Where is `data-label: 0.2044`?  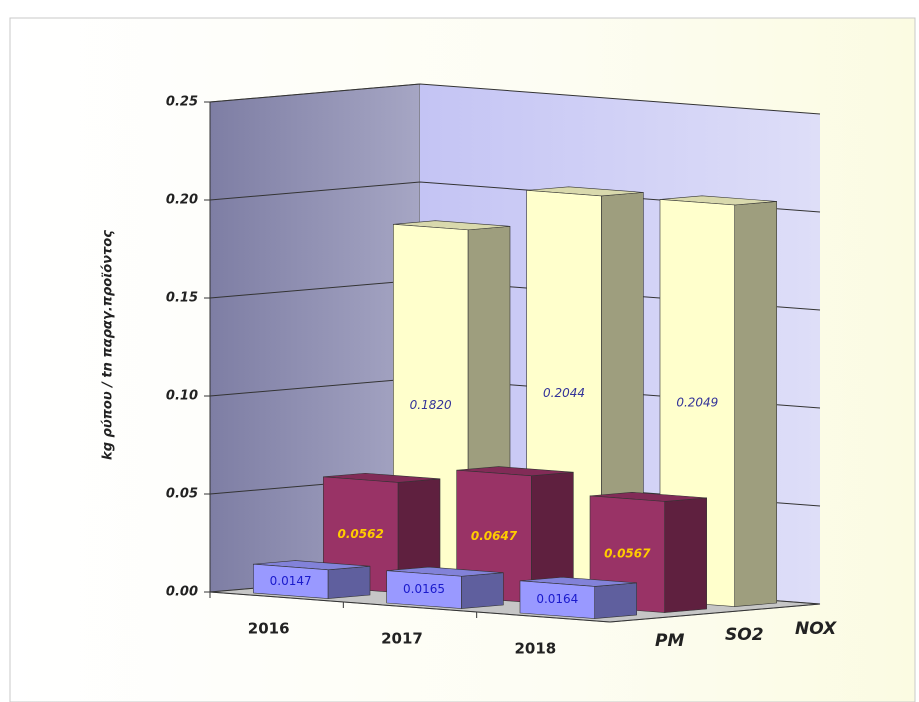 data-label: 0.2044 is located at coordinates (564, 393).